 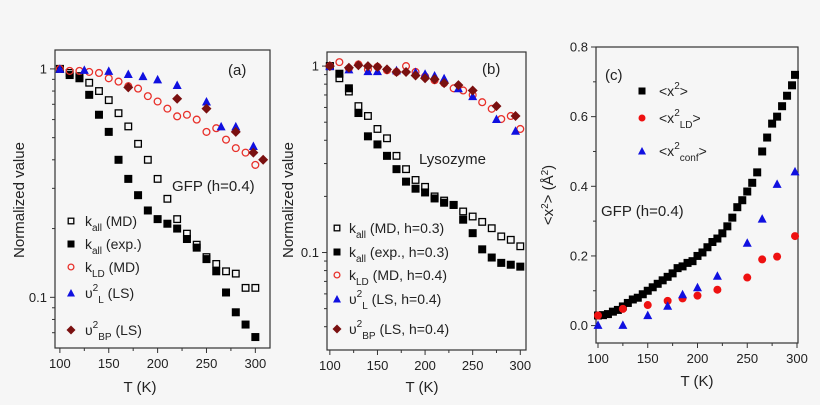 I want to click on legend-label-rest: (MD), so click(x=119, y=221).